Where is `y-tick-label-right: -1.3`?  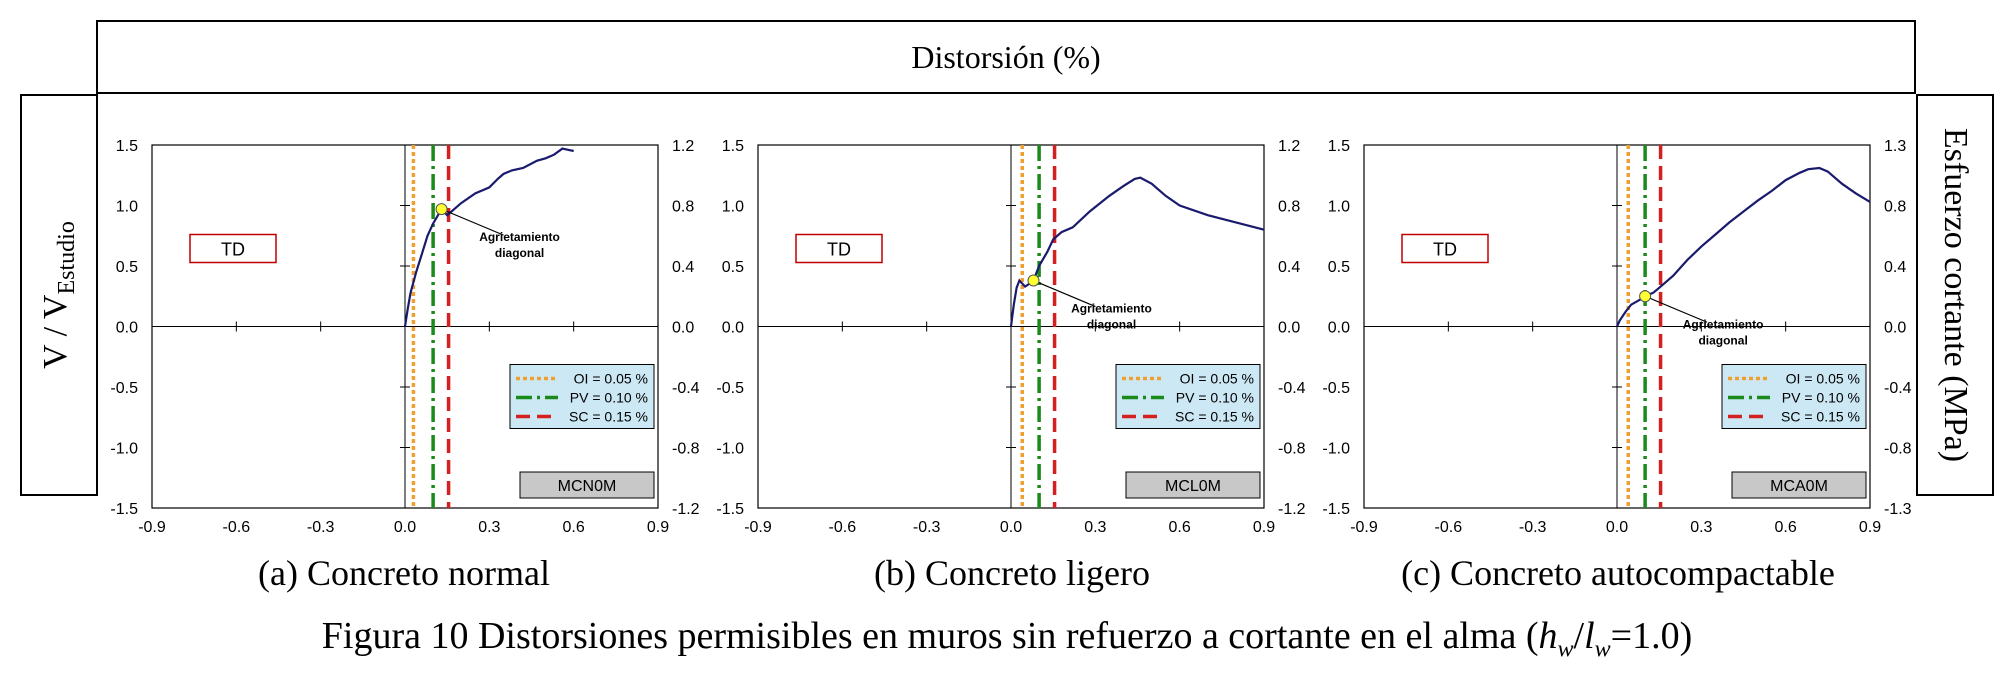 y-tick-label-right: -1.3 is located at coordinates (1898, 509).